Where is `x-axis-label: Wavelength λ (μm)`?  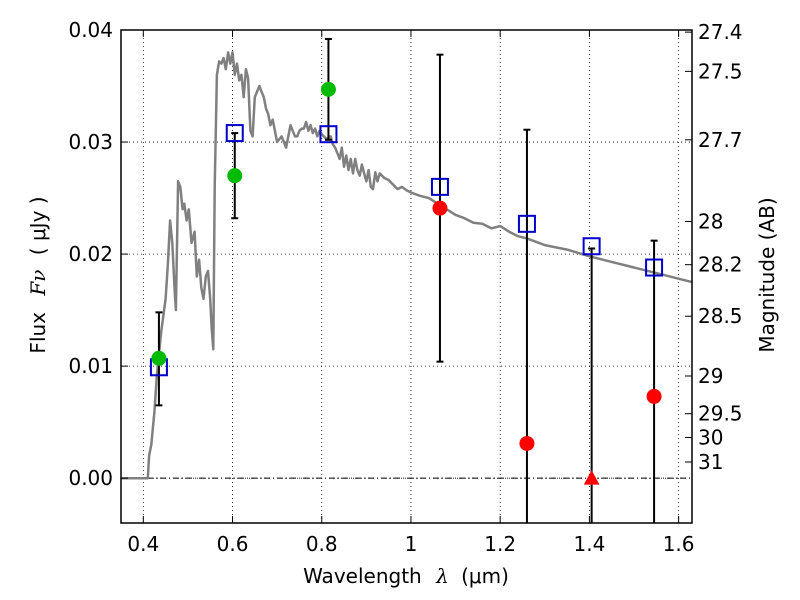
x-axis-label: Wavelength λ (μm) is located at coordinates (406, 576).